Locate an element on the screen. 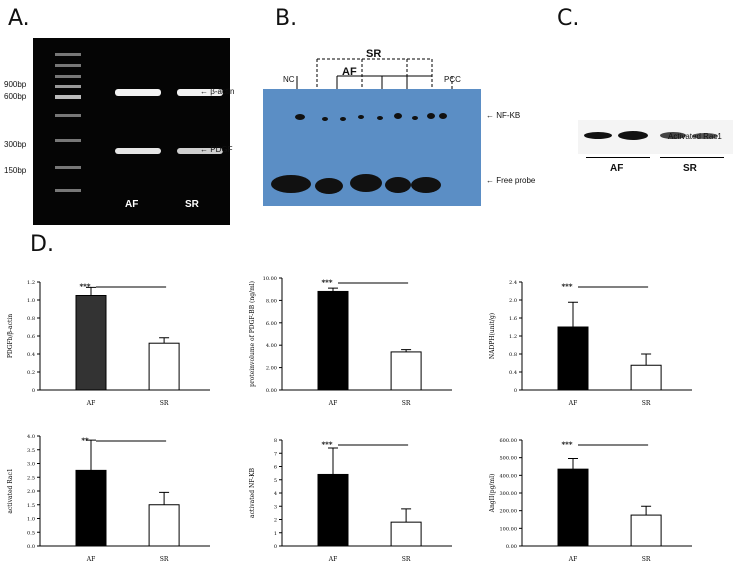 The height and width of the screenshot is (566, 754). emsa-group-sr: SR is located at coordinates (374, 54).